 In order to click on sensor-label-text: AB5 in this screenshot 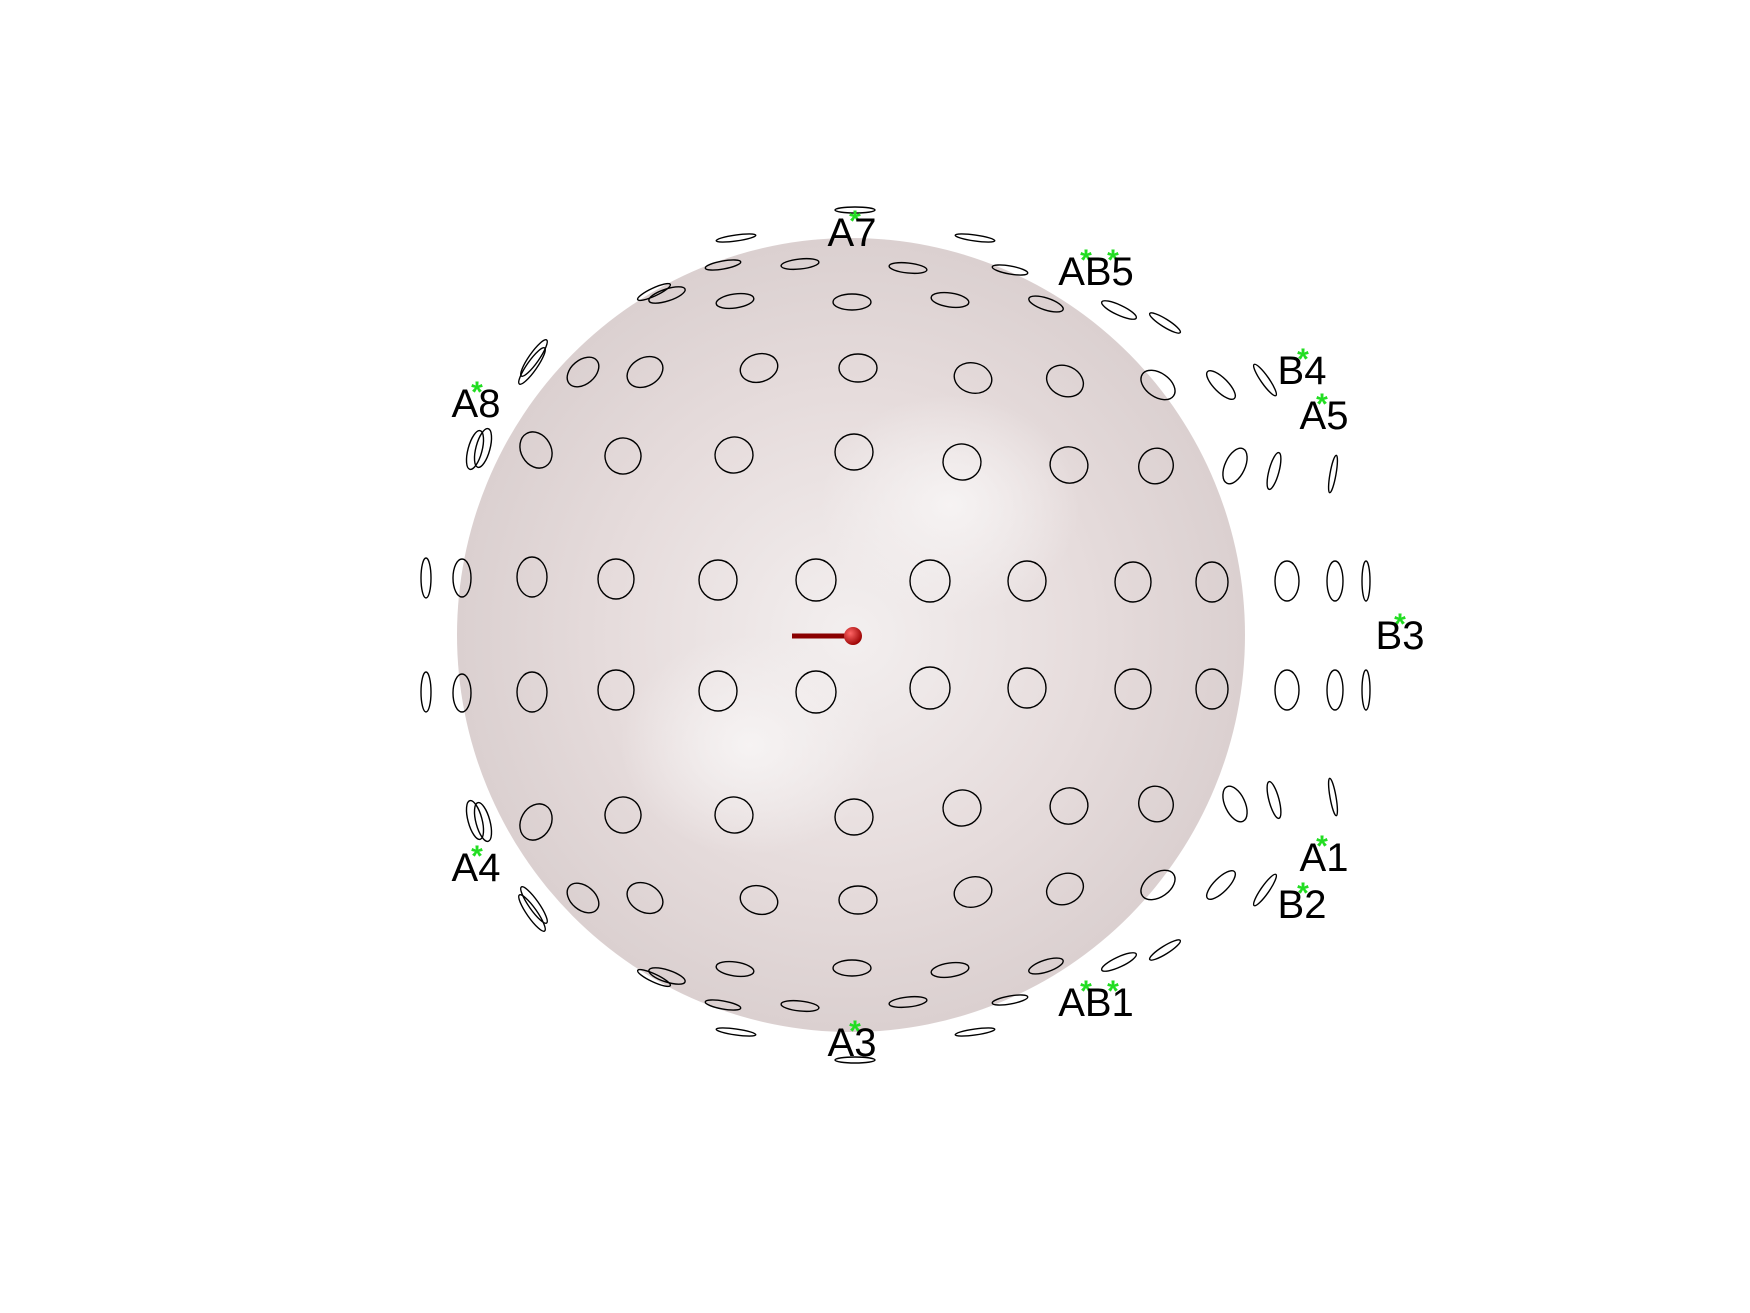, I will do `click(1096, 272)`.